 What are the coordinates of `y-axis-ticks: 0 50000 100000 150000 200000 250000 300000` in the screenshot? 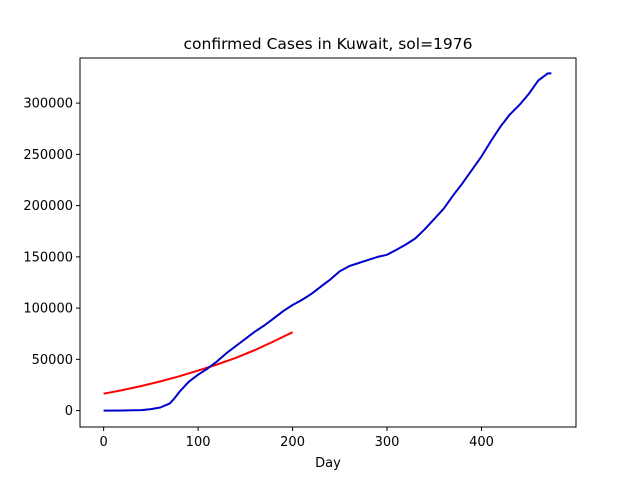 It's located at (51, 258).